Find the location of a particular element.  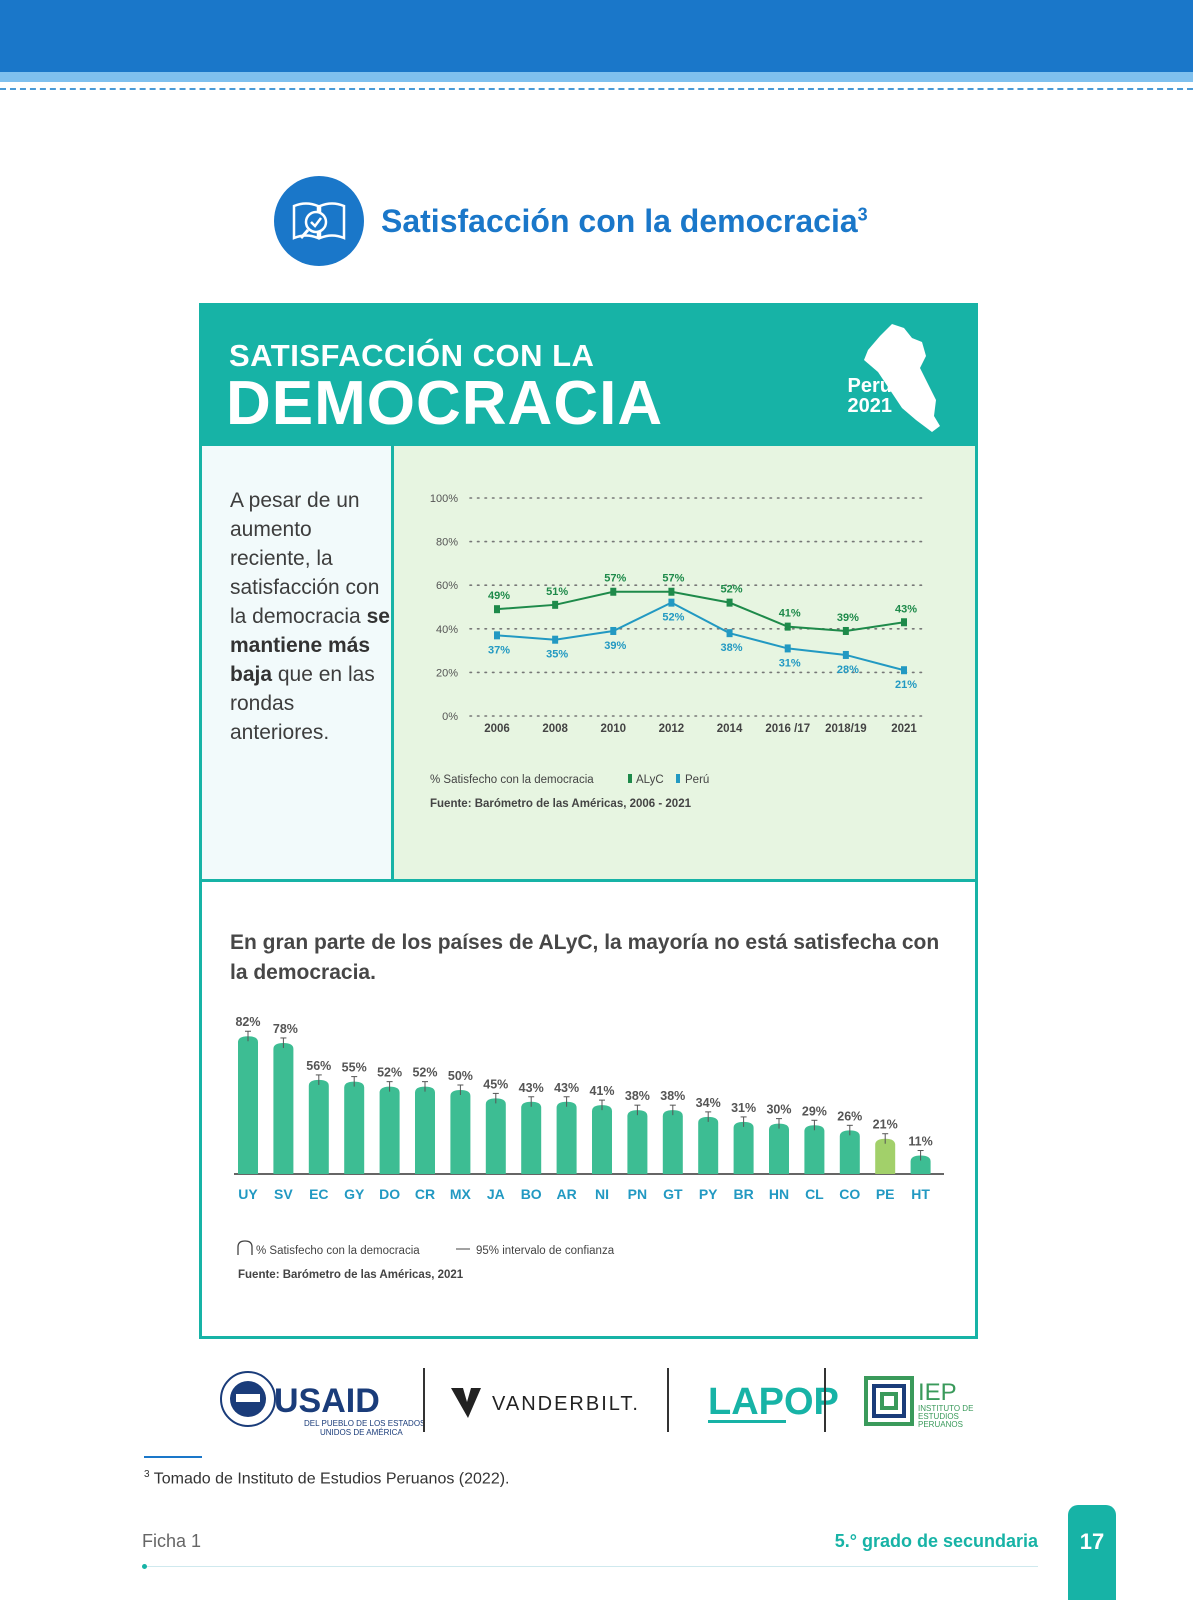

legend-swatch-peru is located at coordinates (678, 778).